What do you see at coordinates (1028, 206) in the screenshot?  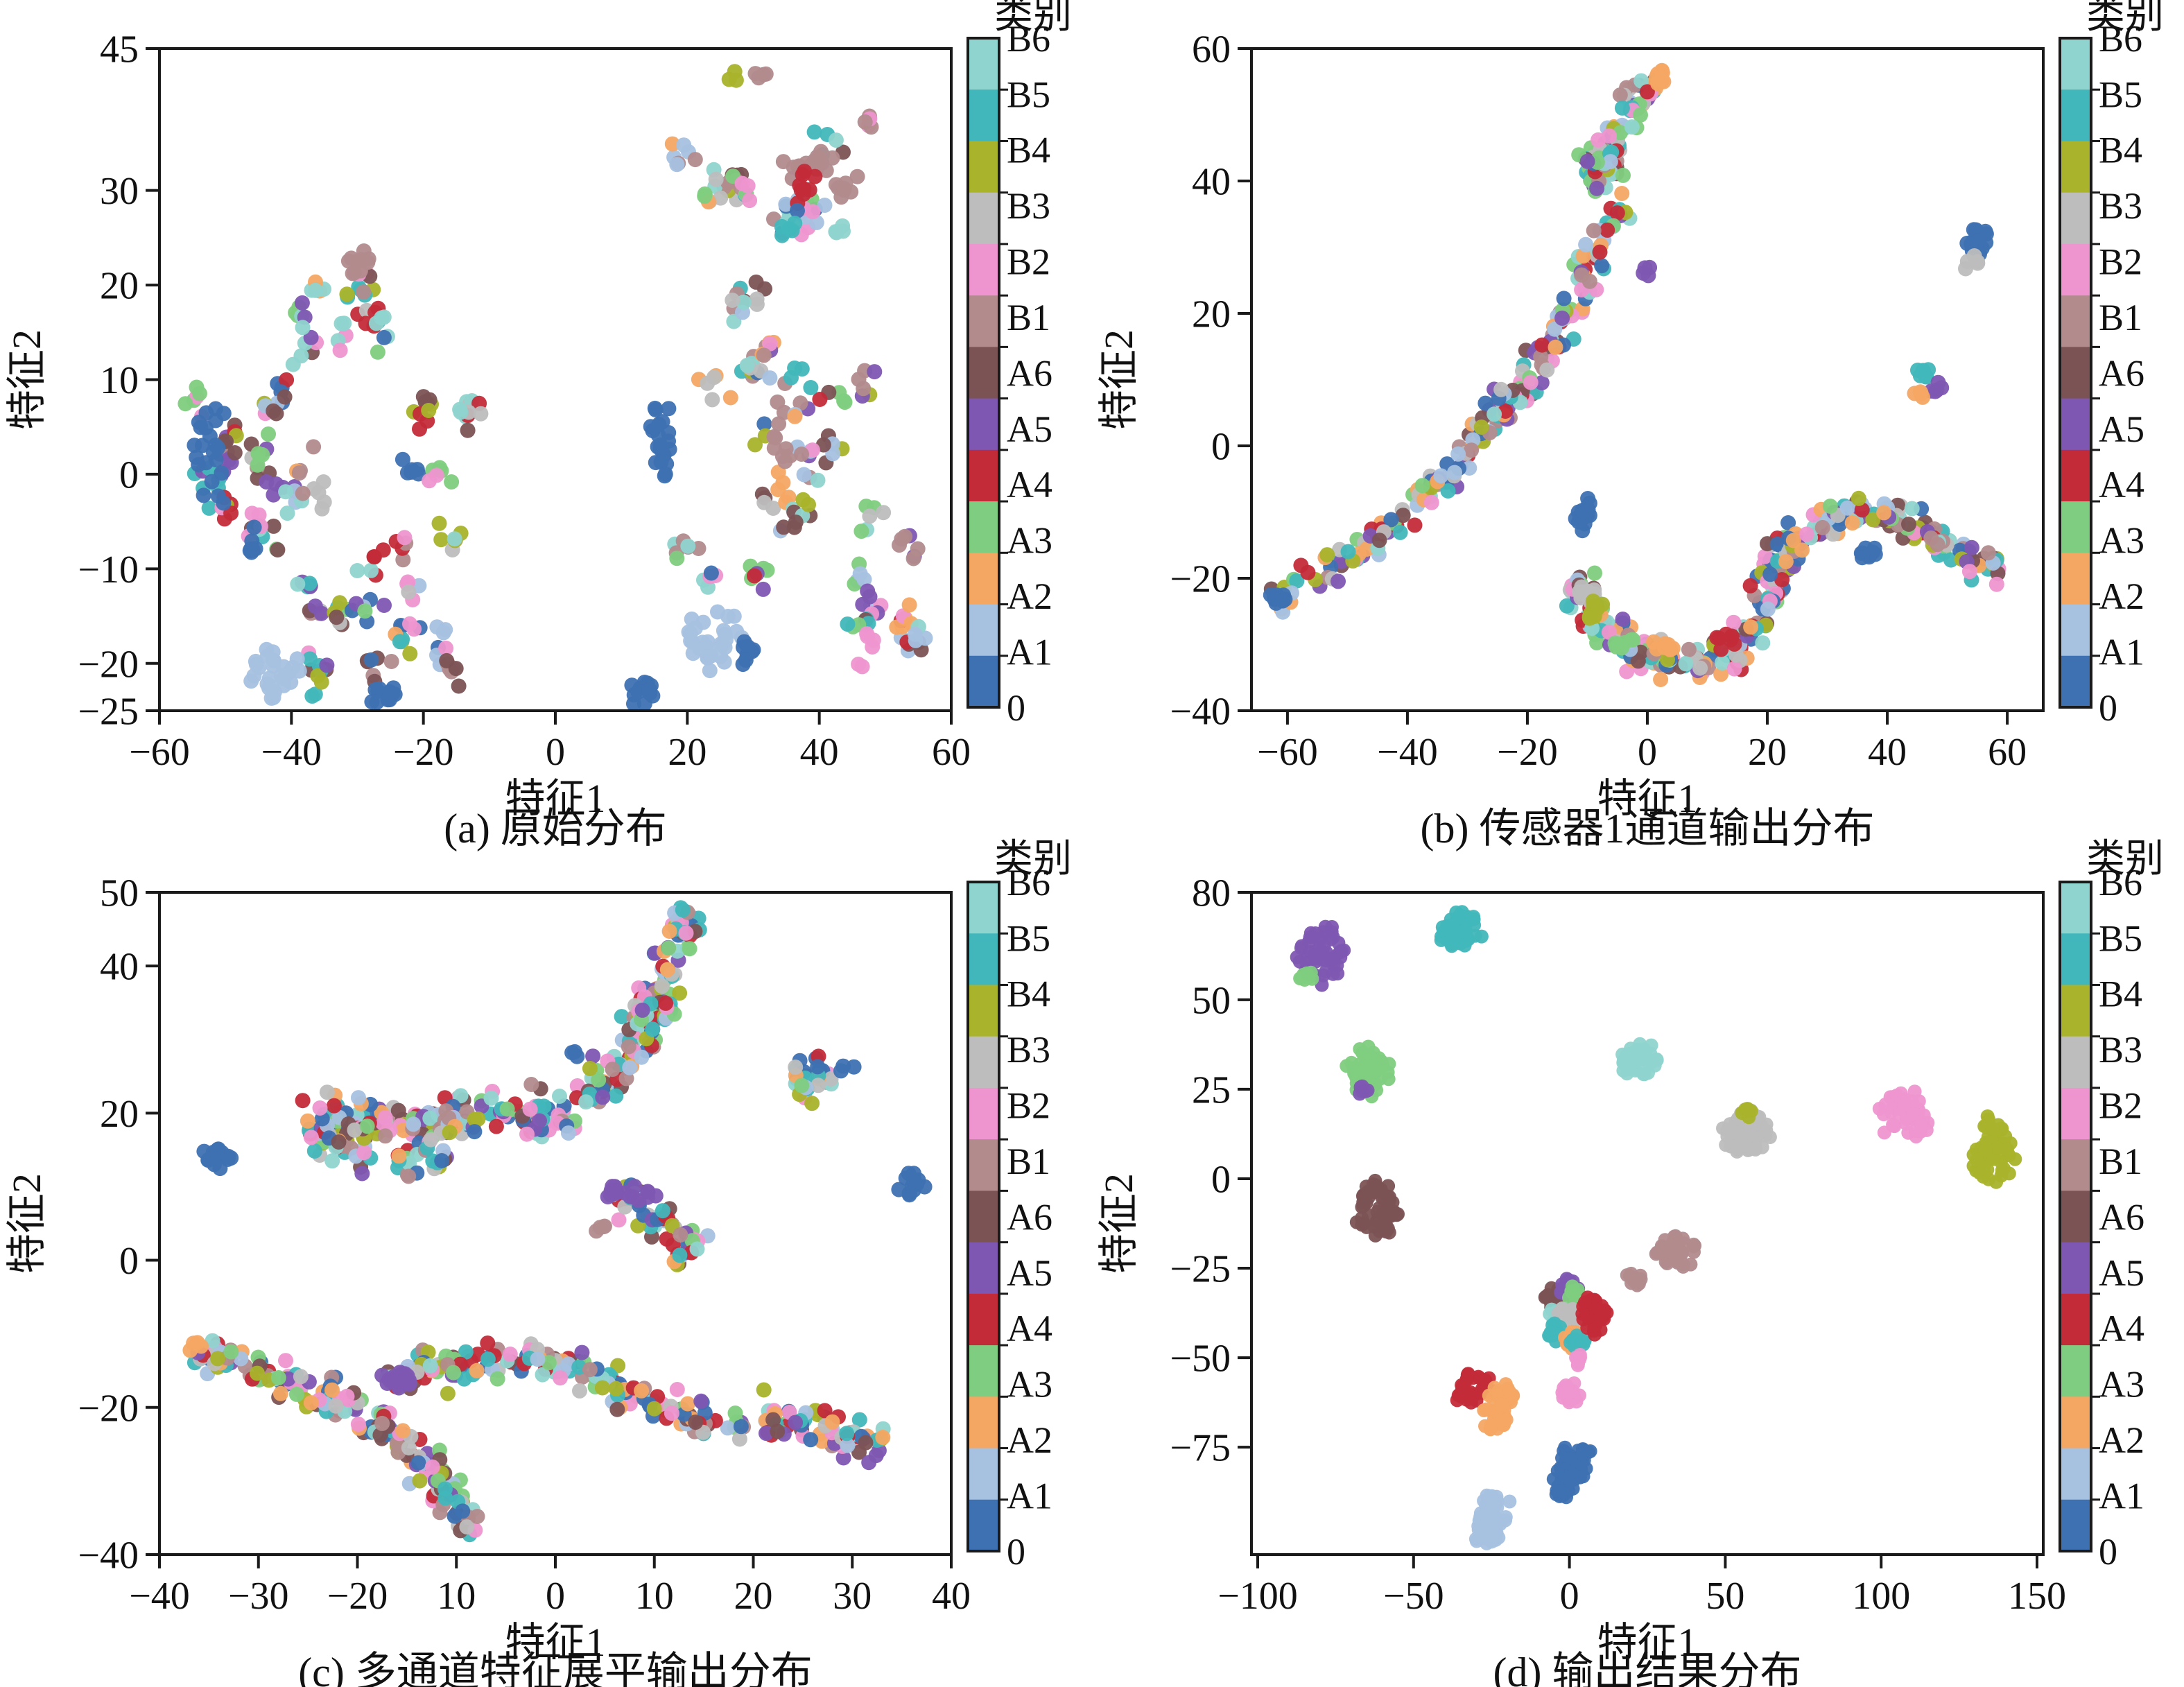 I see `legend-label-B3: B3` at bounding box center [1028, 206].